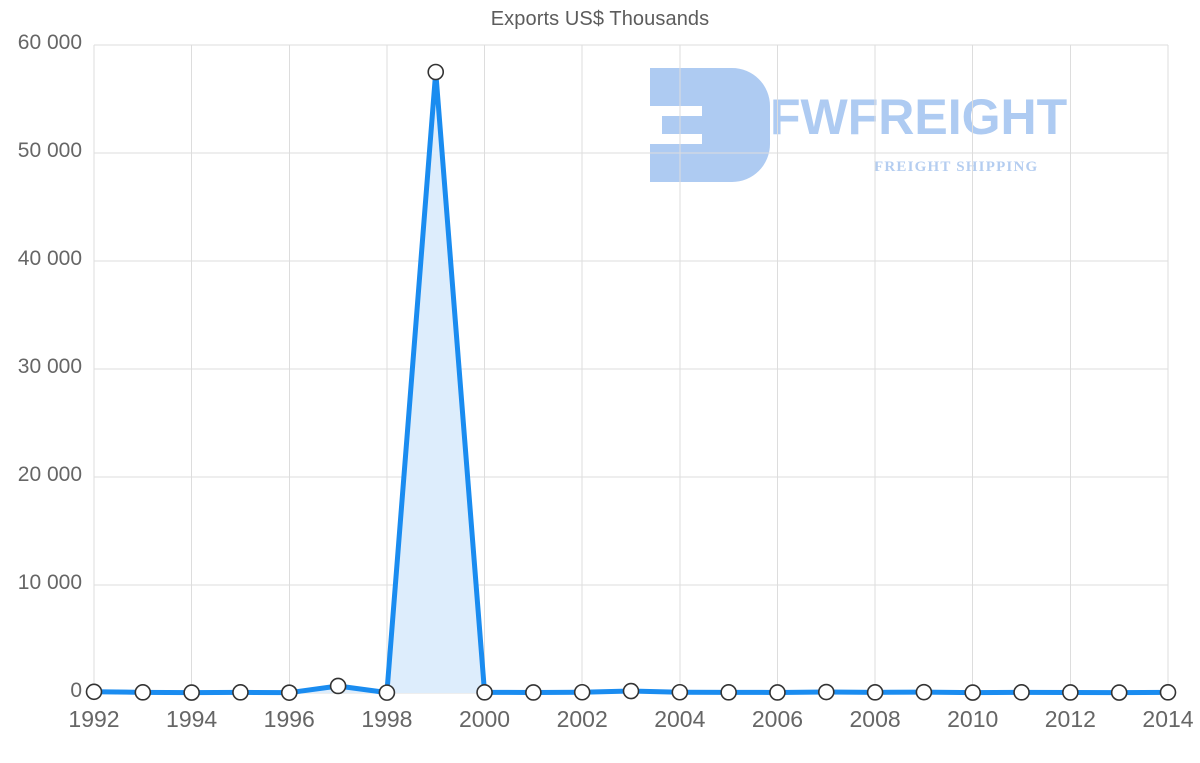 The image size is (1200, 763). Describe the element at coordinates (49, 474) in the screenshot. I see `y-axis-tick-label: 20 000` at that location.